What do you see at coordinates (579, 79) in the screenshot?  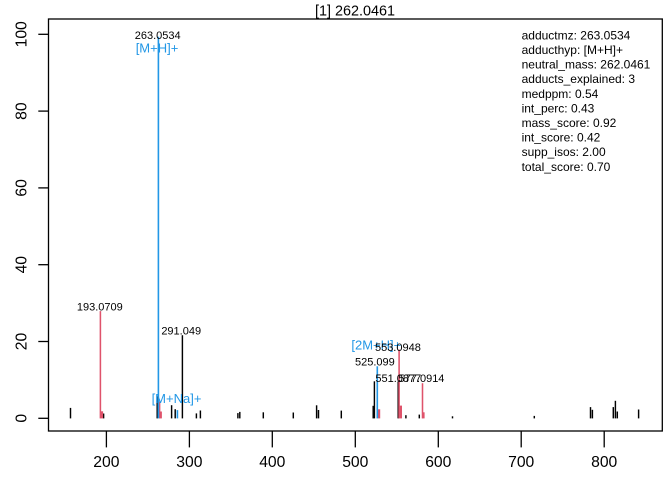 I see `svg-text: adducts_explained: 3` at bounding box center [579, 79].